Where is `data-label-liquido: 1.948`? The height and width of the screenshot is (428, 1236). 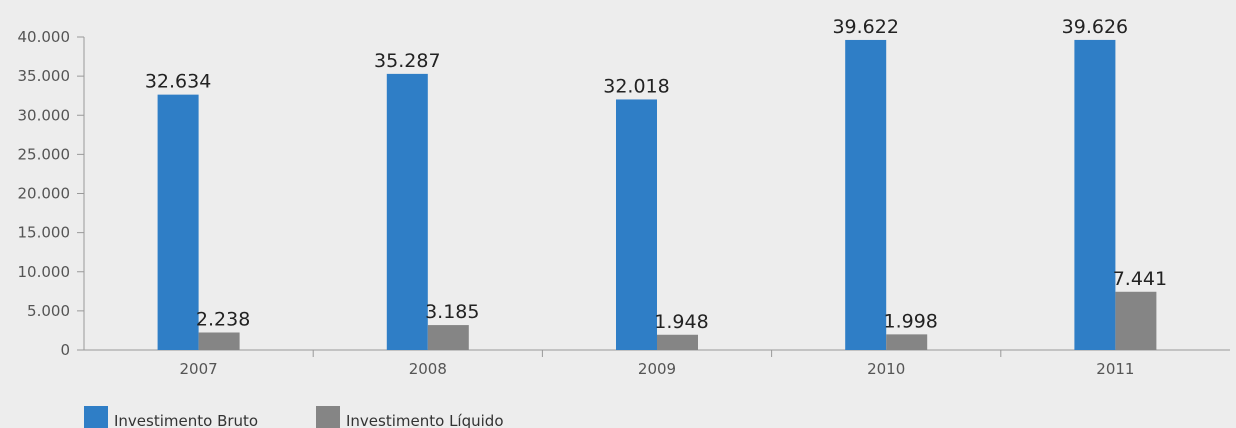
data-label-liquido: 1.948 is located at coordinates (681, 322).